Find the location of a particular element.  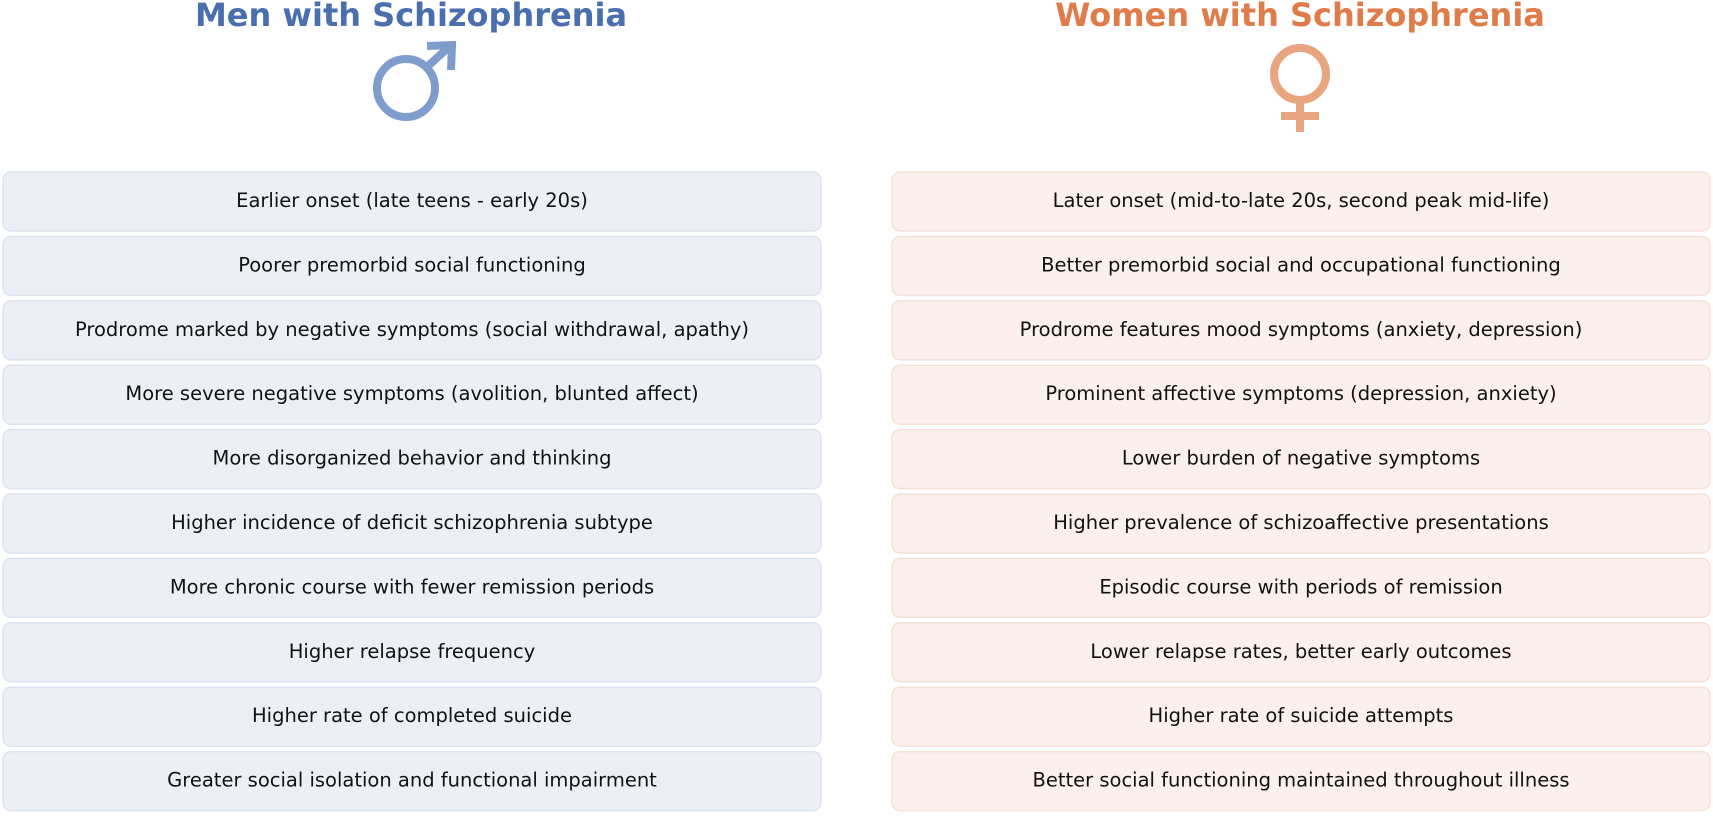

item-text: Lower burden of negative symptoms is located at coordinates (1301, 458).